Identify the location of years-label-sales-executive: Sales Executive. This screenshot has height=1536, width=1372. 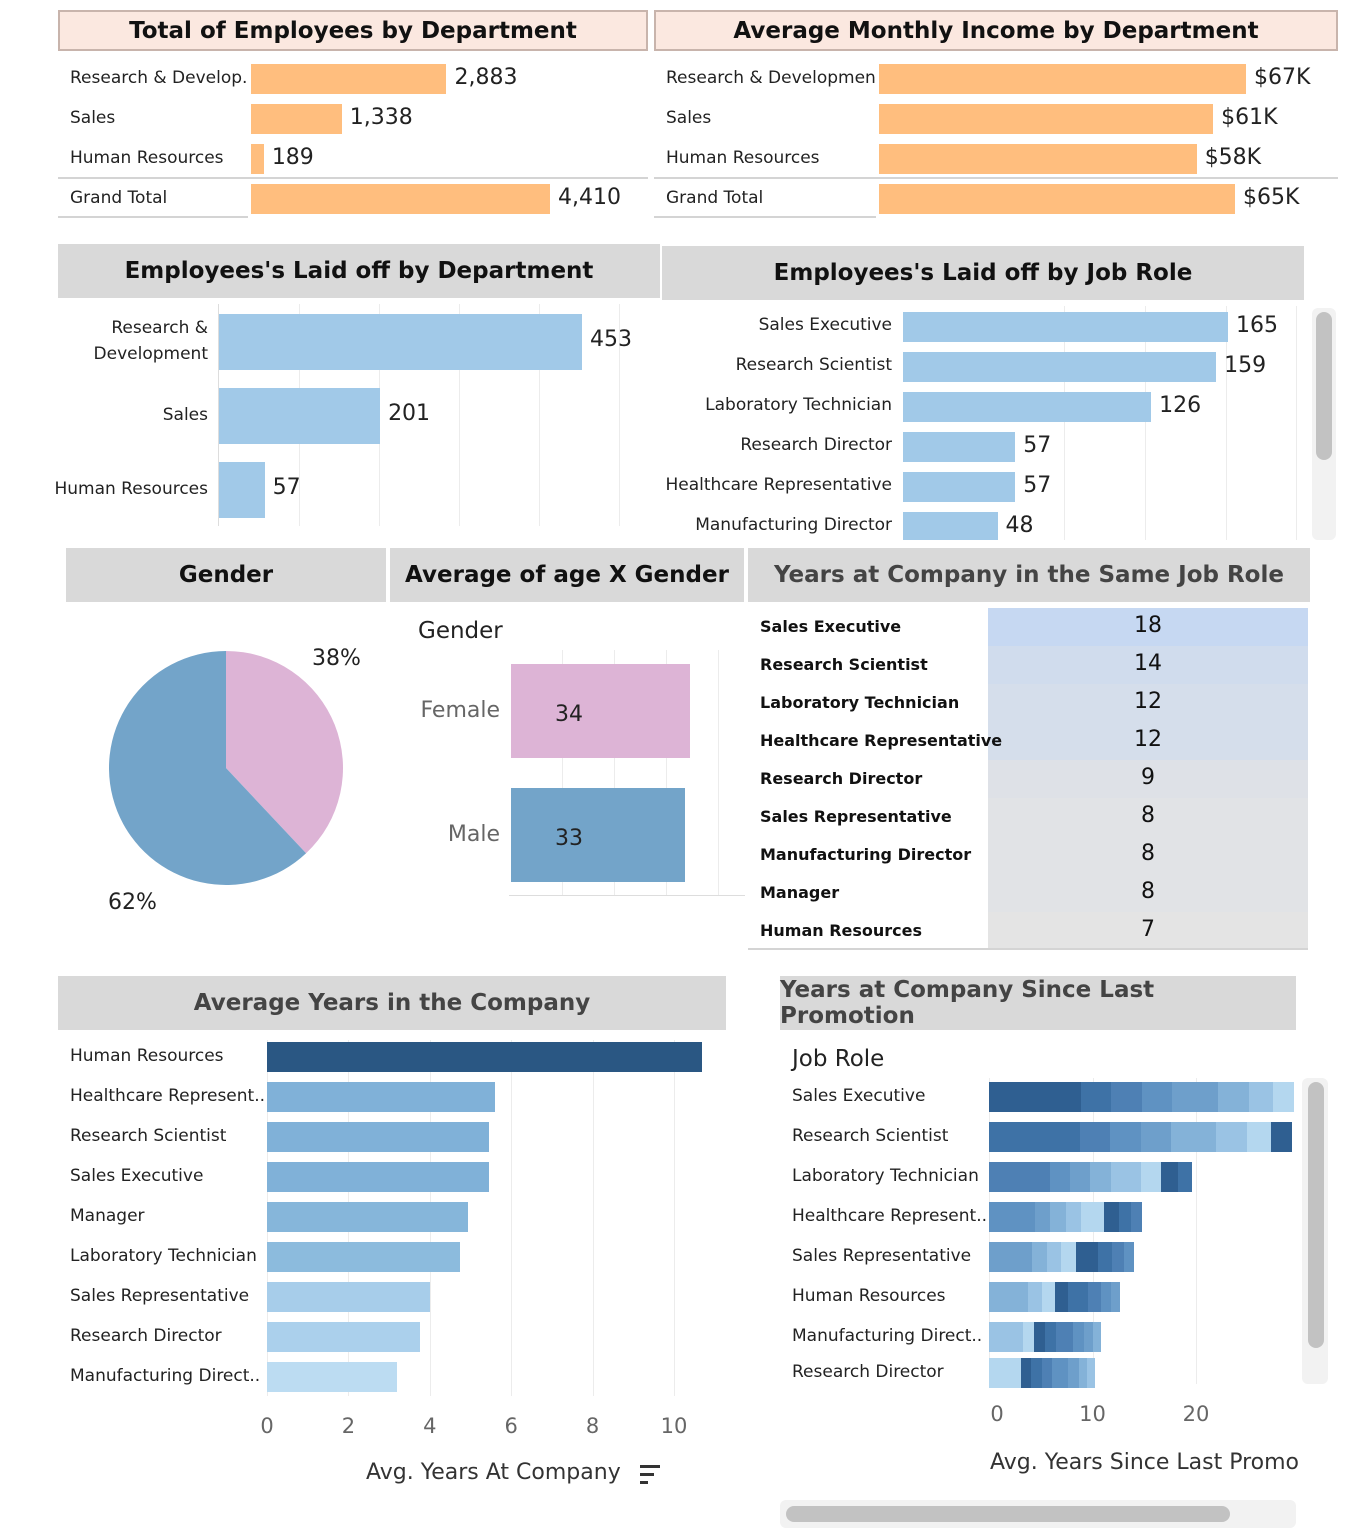
(137, 1176).